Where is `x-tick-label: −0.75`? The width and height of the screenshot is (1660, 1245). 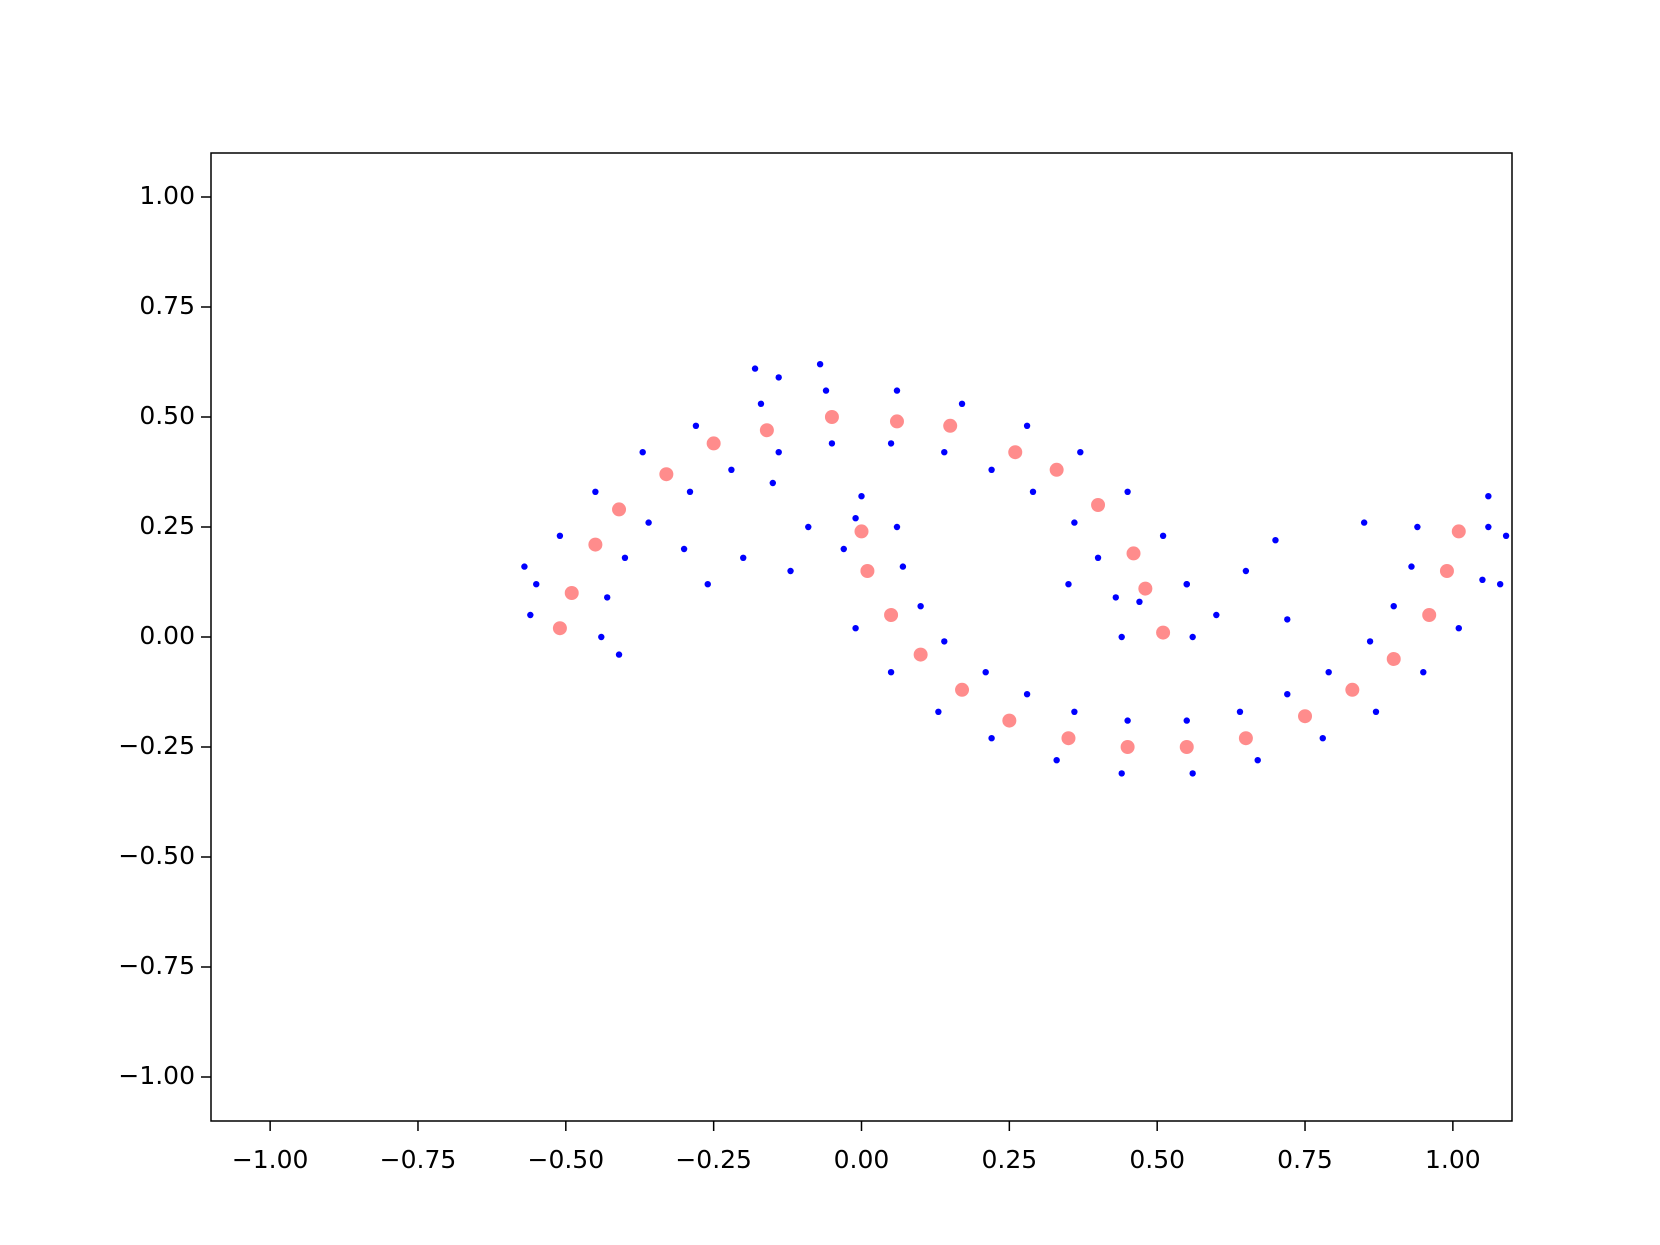 x-tick-label: −0.75 is located at coordinates (418, 1159).